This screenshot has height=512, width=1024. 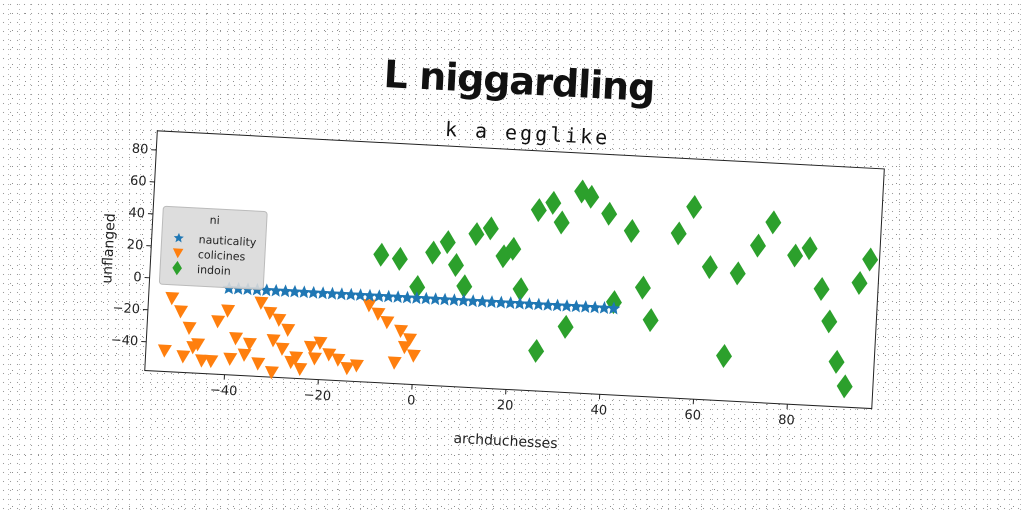 I want to click on legend-marker-indoin, so click(x=177, y=268).